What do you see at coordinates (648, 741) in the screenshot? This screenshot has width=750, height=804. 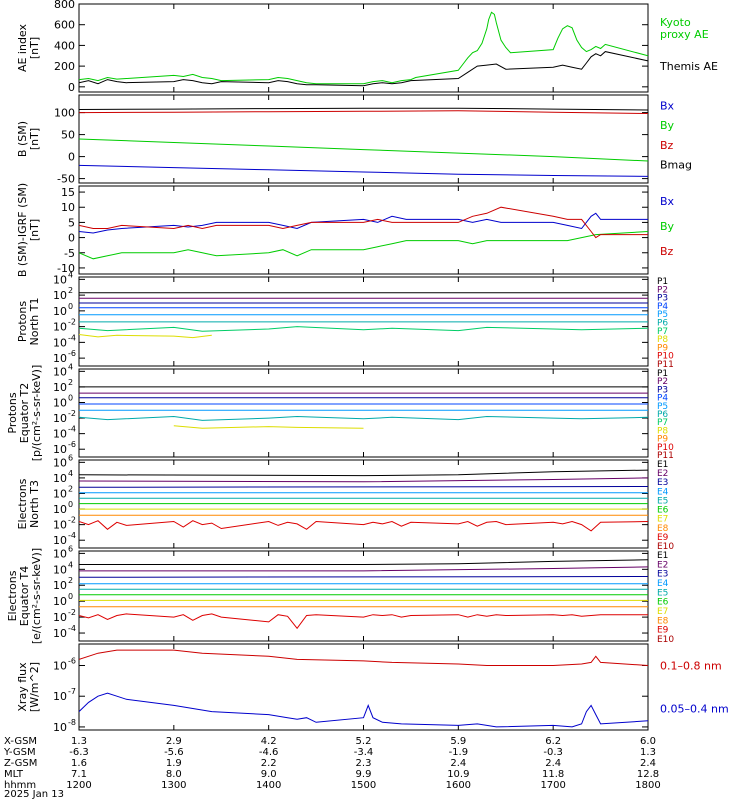 I see `x-tick-label: 6.0` at bounding box center [648, 741].